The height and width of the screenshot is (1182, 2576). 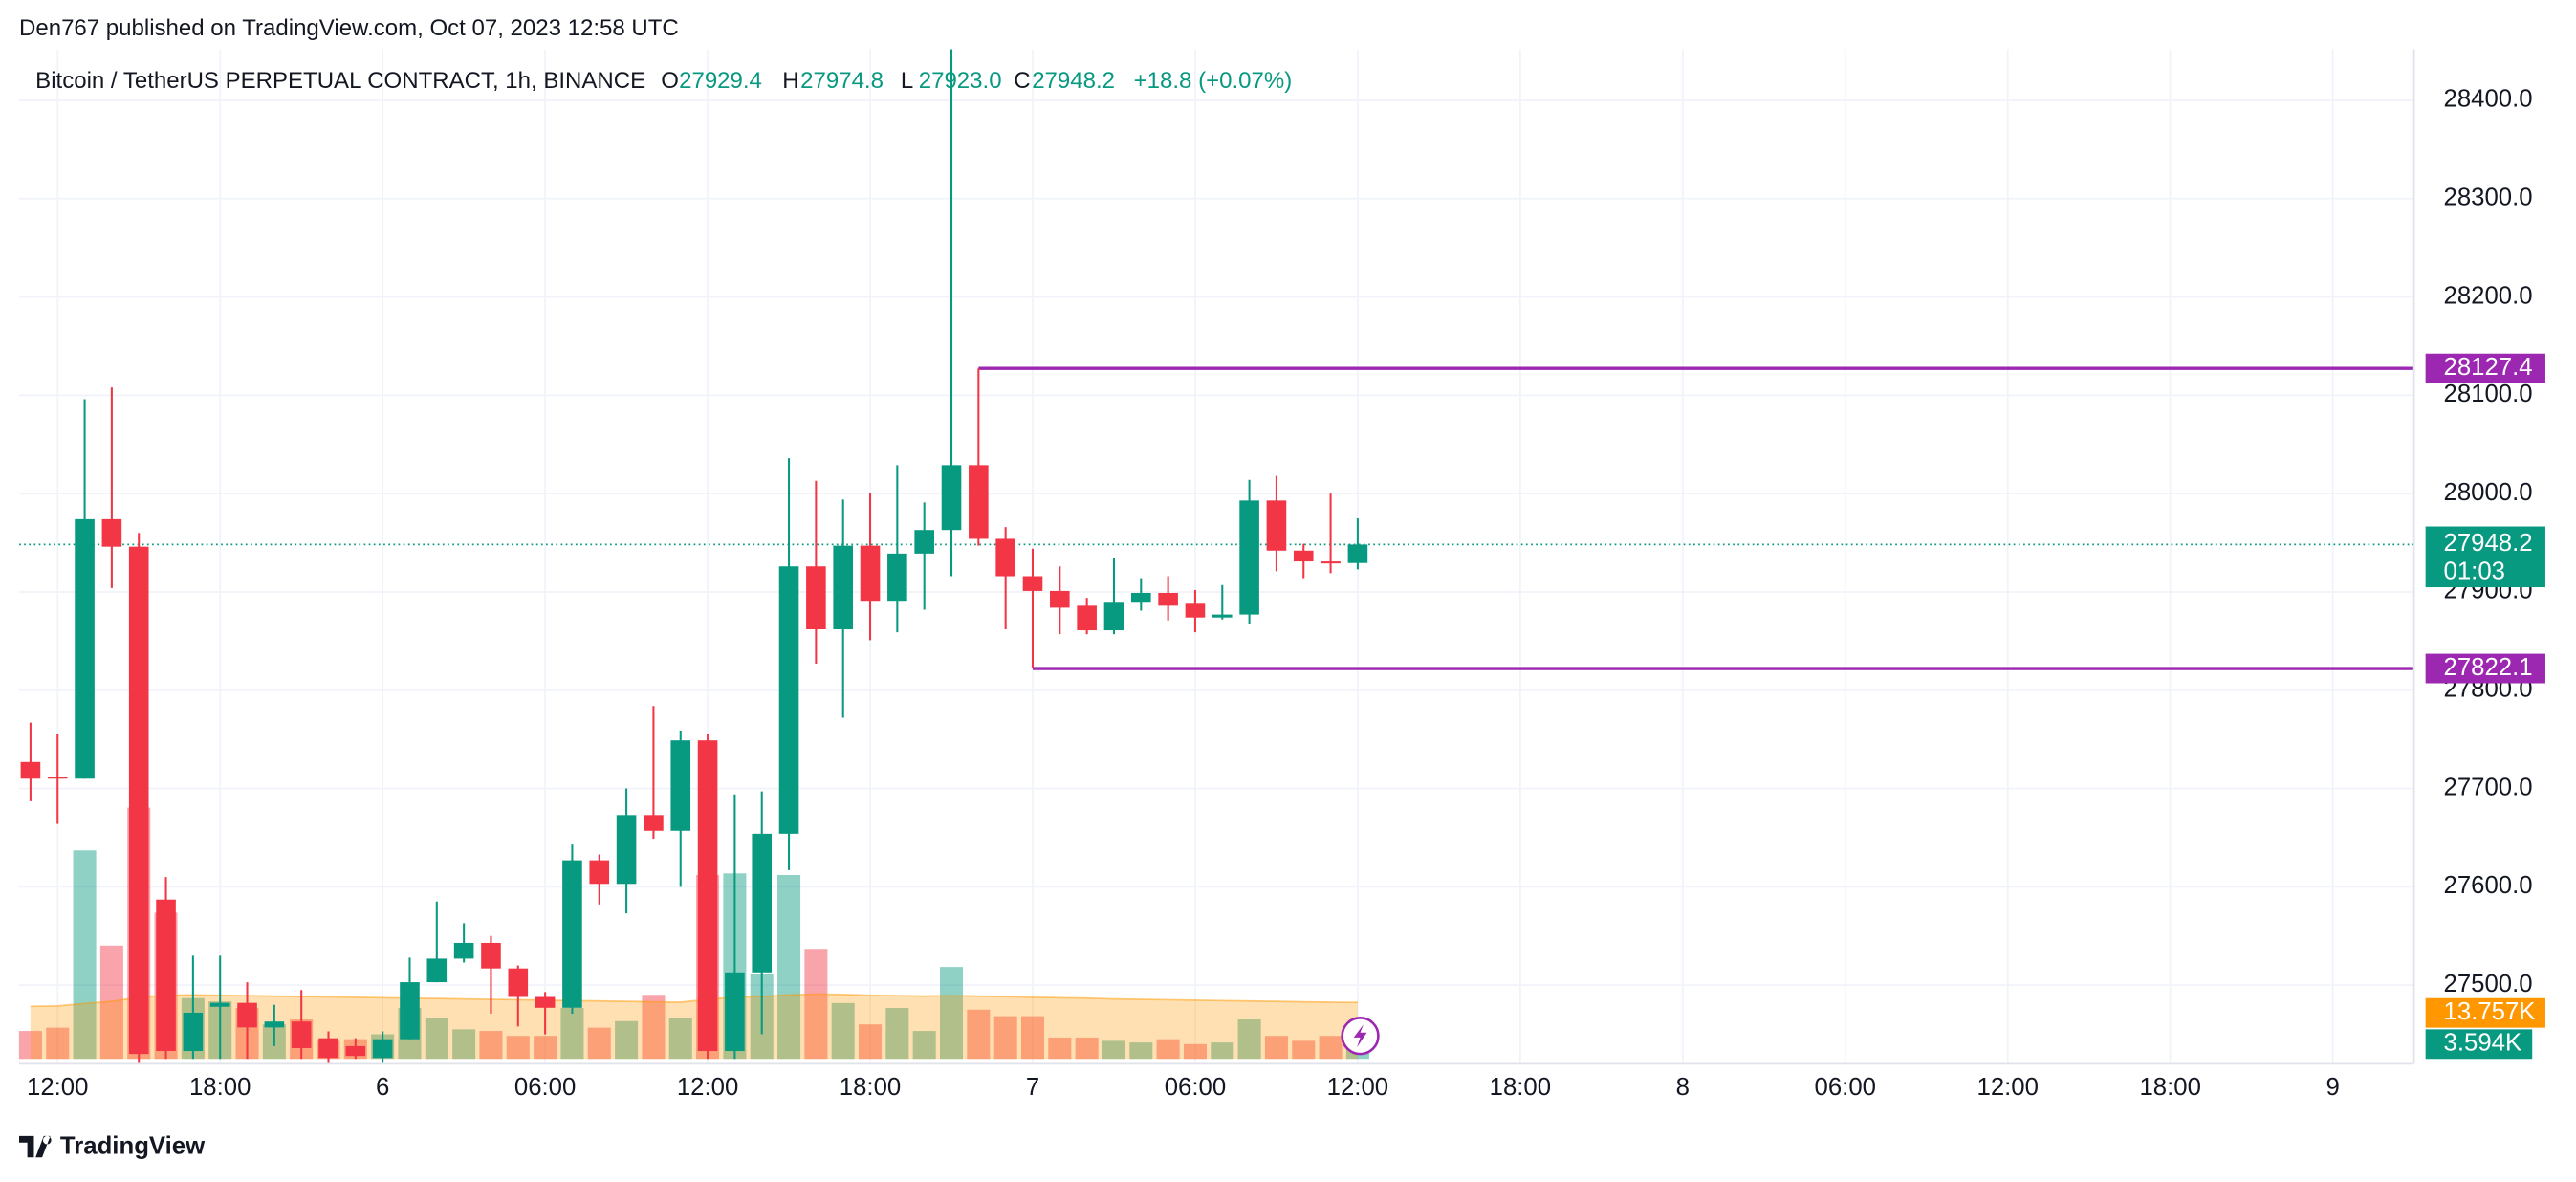 I want to click on volume-last-box, so click(x=2479, y=1044).